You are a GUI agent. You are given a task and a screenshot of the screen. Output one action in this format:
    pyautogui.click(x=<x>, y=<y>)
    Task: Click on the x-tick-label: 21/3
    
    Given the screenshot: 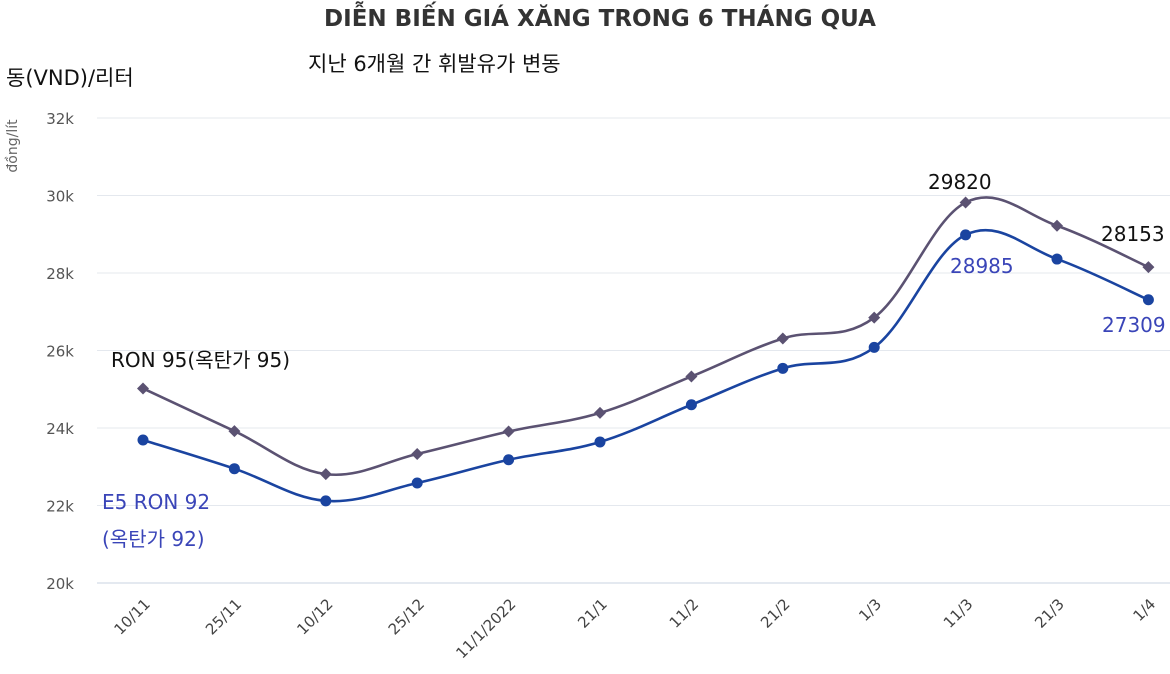 What is the action you would take?
    pyautogui.click(x=1049, y=613)
    